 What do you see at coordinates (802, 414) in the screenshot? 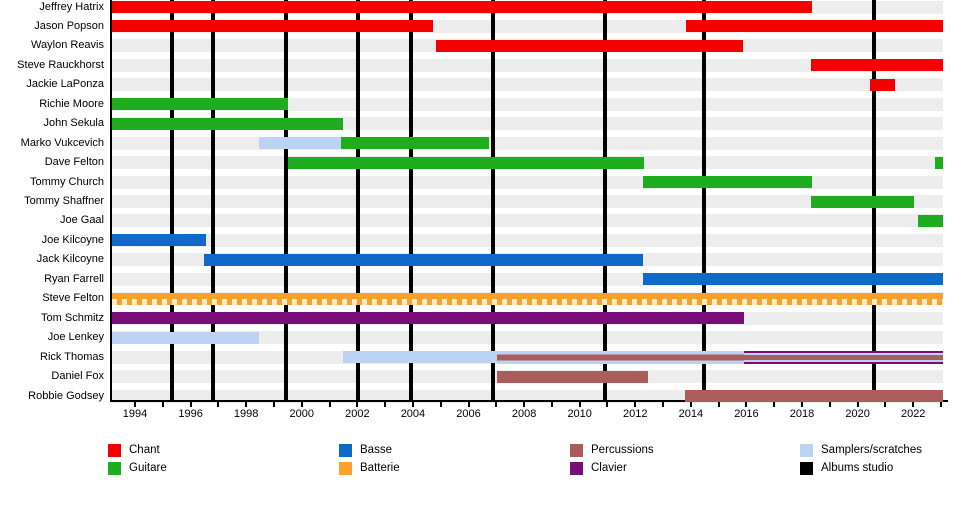
I see `axis-year-label: 2018` at bounding box center [802, 414].